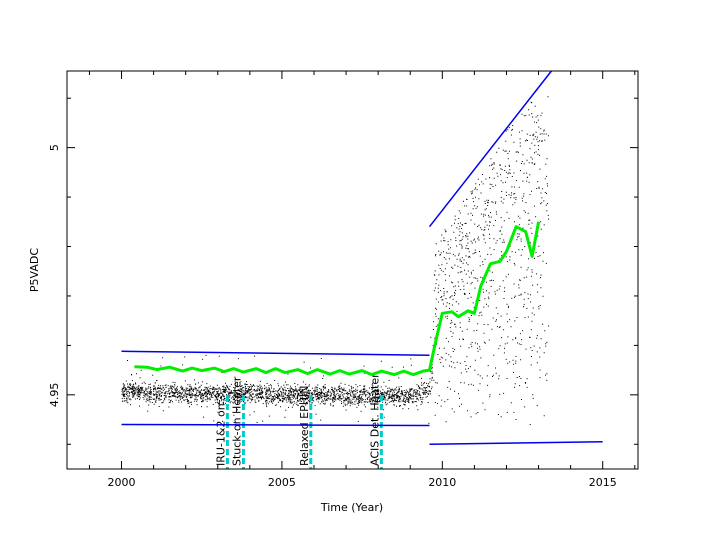  Describe the element at coordinates (603, 482) in the screenshot. I see `x-tick-label: 2015` at that location.